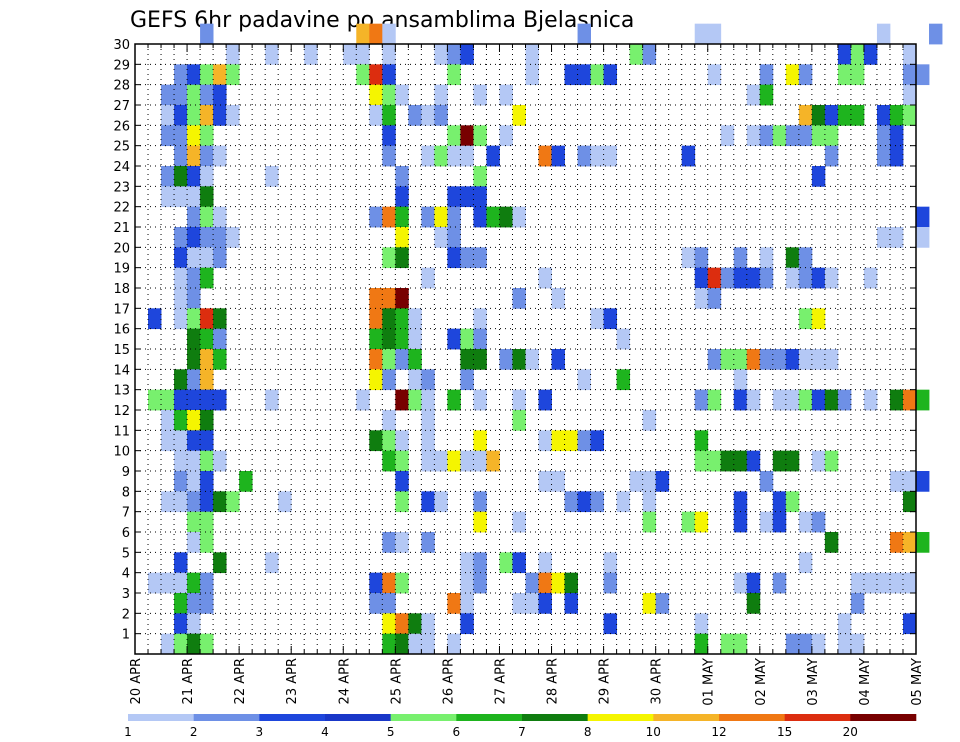 The height and width of the screenshot is (742, 960). Describe the element at coordinates (657, 681) in the screenshot. I see `x-tick-label: 30 APR` at that location.